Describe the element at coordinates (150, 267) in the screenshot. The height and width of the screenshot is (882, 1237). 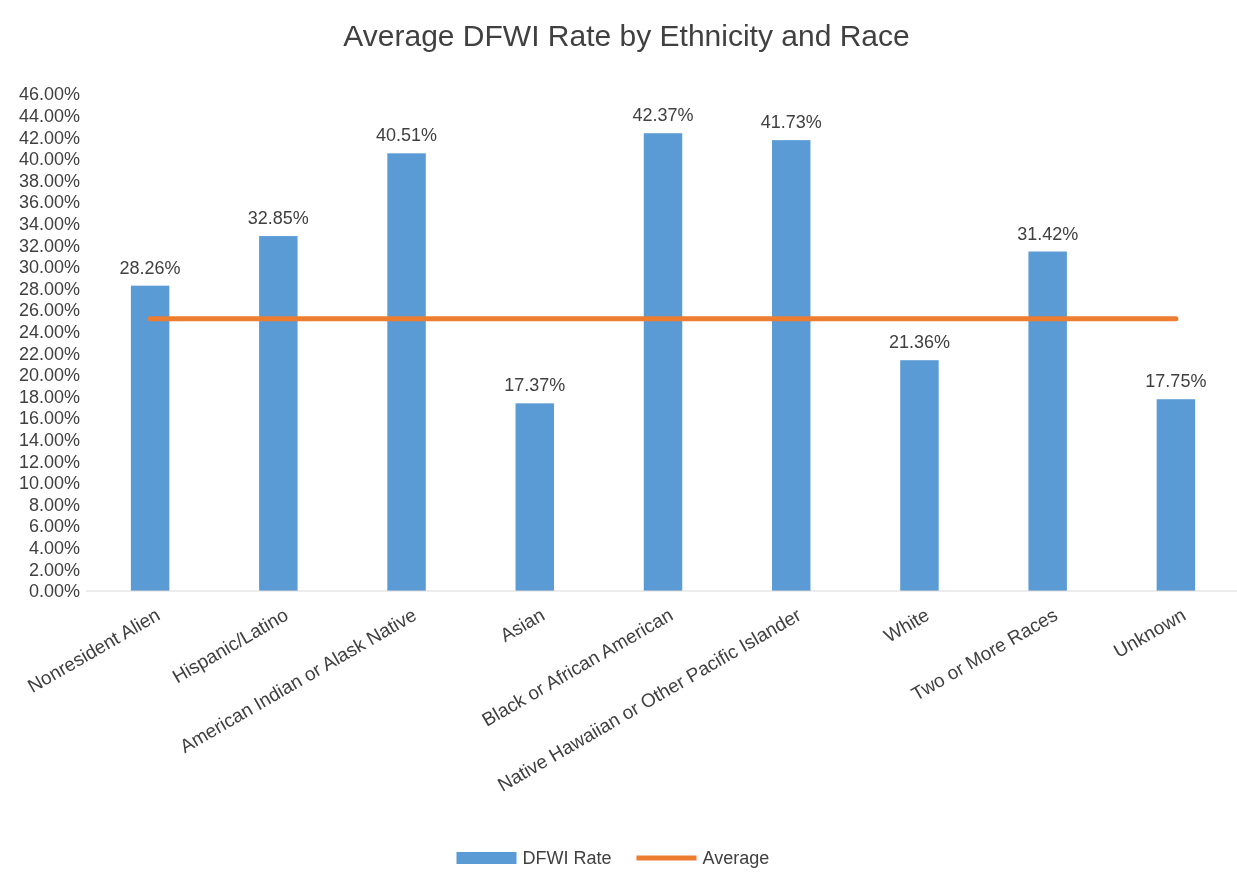
I see `data-label: 28.26%` at that location.